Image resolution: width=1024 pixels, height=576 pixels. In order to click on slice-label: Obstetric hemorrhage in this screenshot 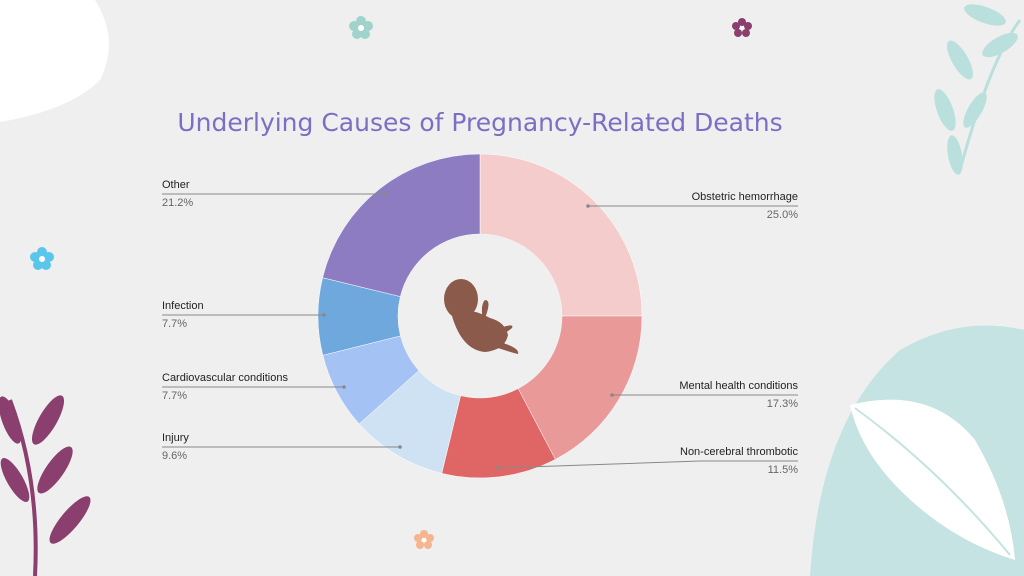, I will do `click(745, 197)`.